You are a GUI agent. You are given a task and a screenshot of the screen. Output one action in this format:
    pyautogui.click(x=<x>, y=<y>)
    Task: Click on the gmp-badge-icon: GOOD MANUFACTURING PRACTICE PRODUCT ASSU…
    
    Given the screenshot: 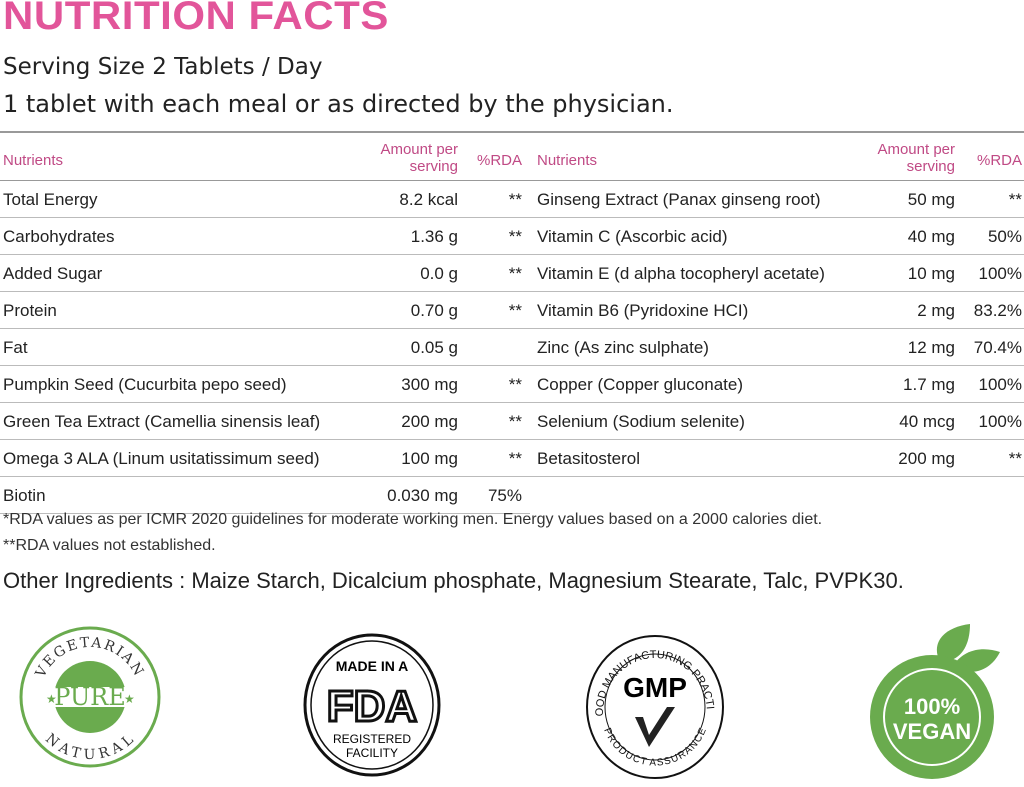 What is the action you would take?
    pyautogui.click(x=654, y=707)
    